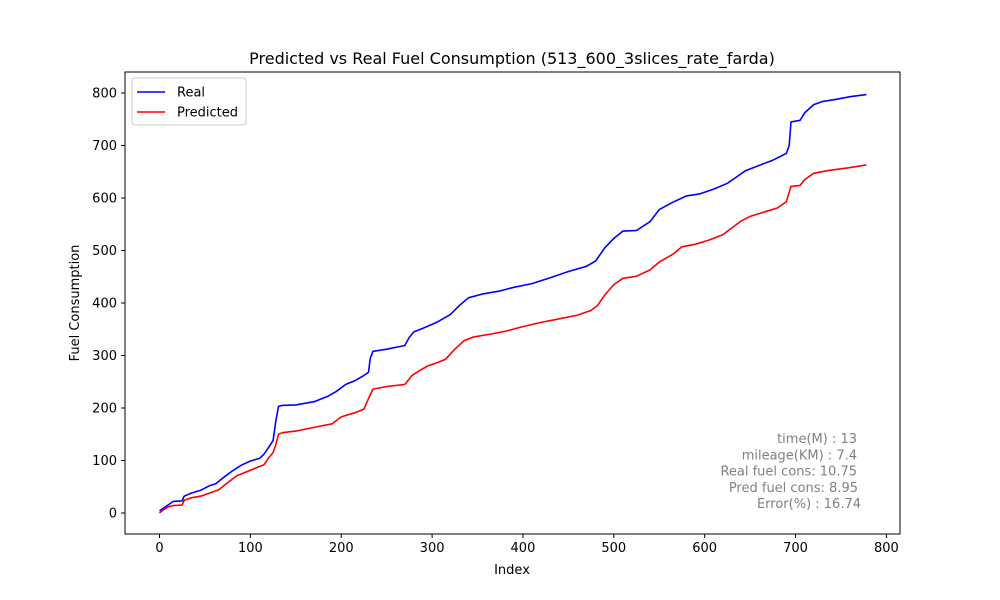  What do you see at coordinates (809, 504) in the screenshot?
I see `annotation-line: Error(%) : 16.74` at bounding box center [809, 504].